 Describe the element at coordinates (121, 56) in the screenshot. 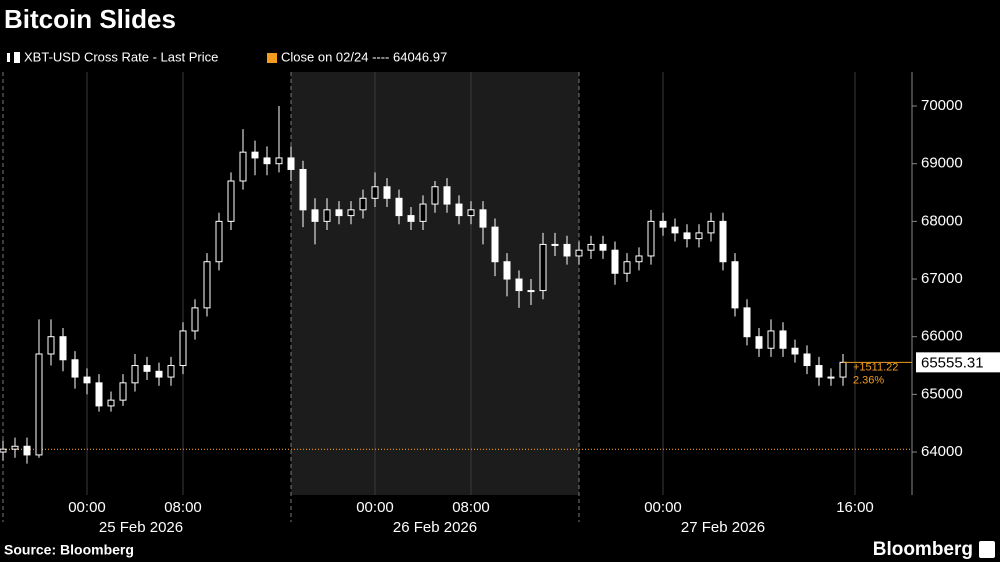

I see `legend-label: XBT-USD Cross Rate - Last Price` at that location.